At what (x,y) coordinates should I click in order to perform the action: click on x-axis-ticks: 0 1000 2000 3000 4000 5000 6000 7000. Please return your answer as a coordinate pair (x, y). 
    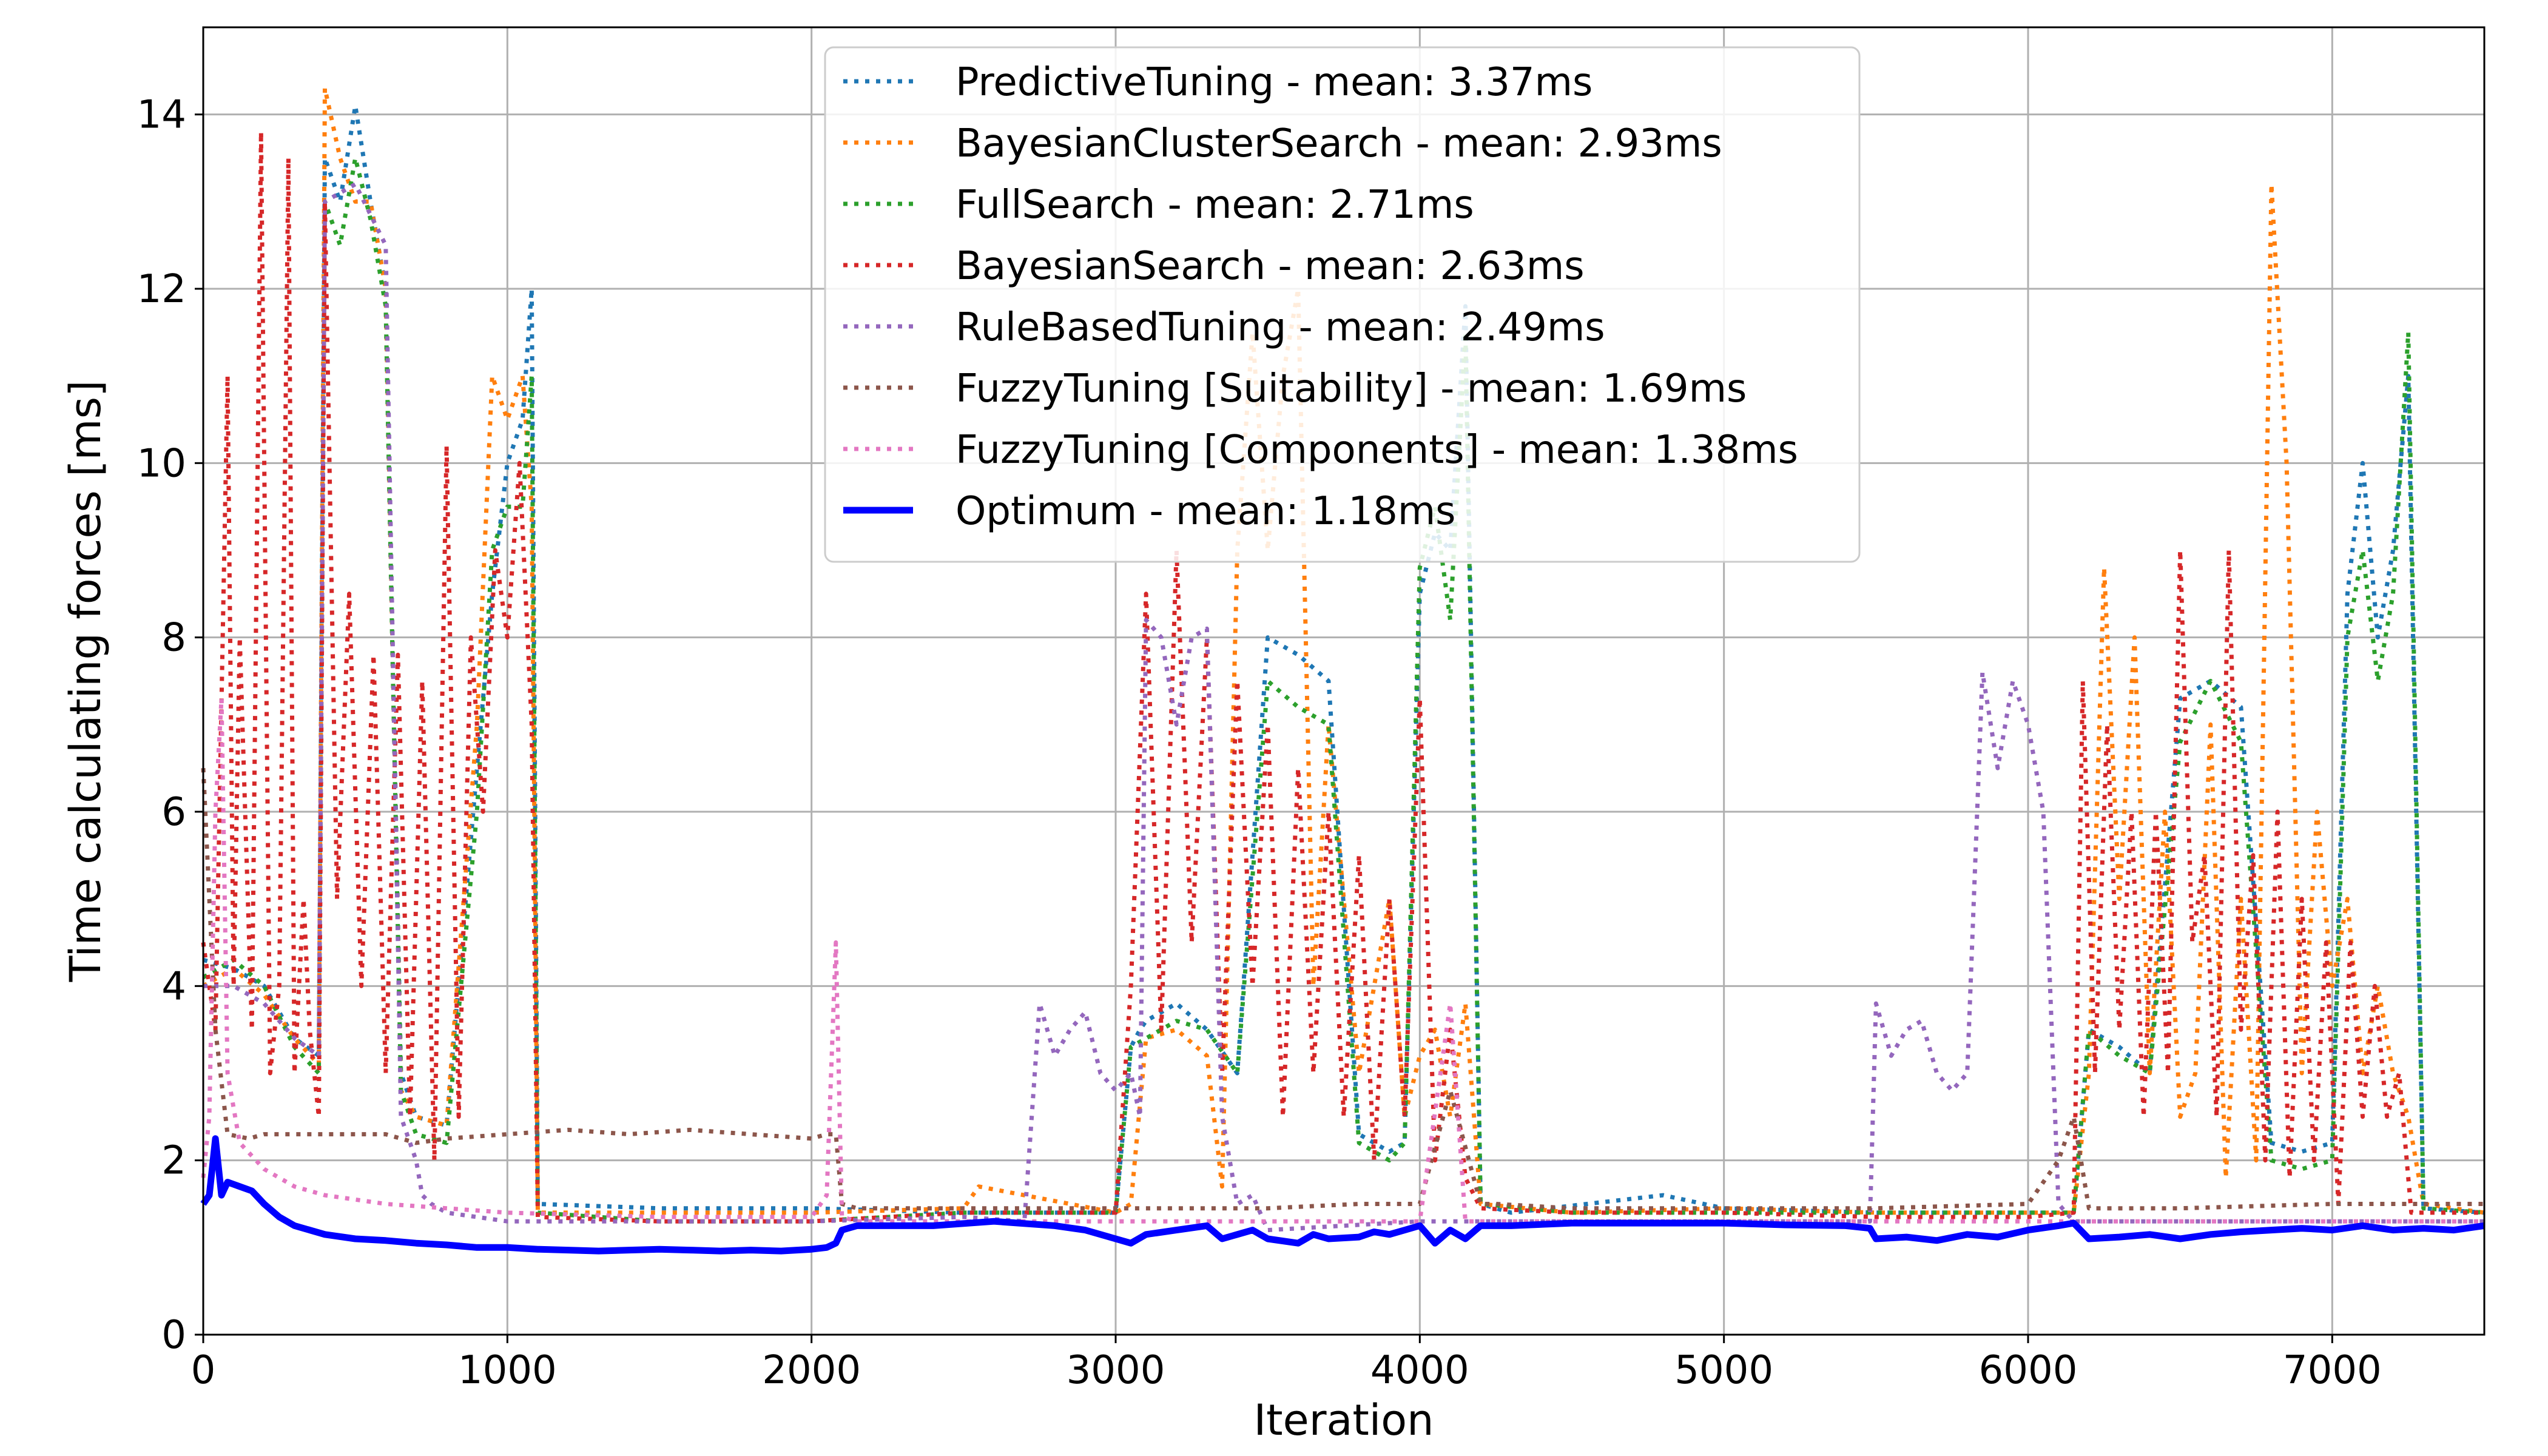
    Looking at the image, I should click on (1286, 1364).